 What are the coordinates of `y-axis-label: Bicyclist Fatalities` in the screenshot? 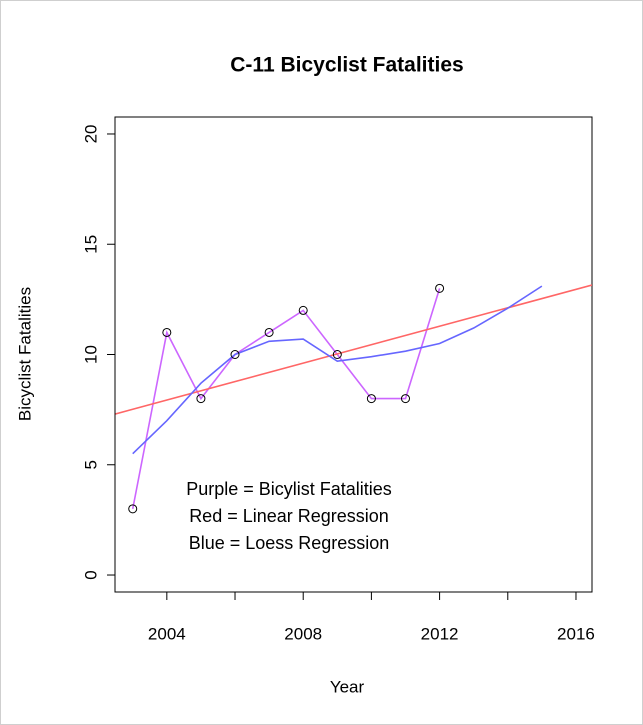 It's located at (24, 354).